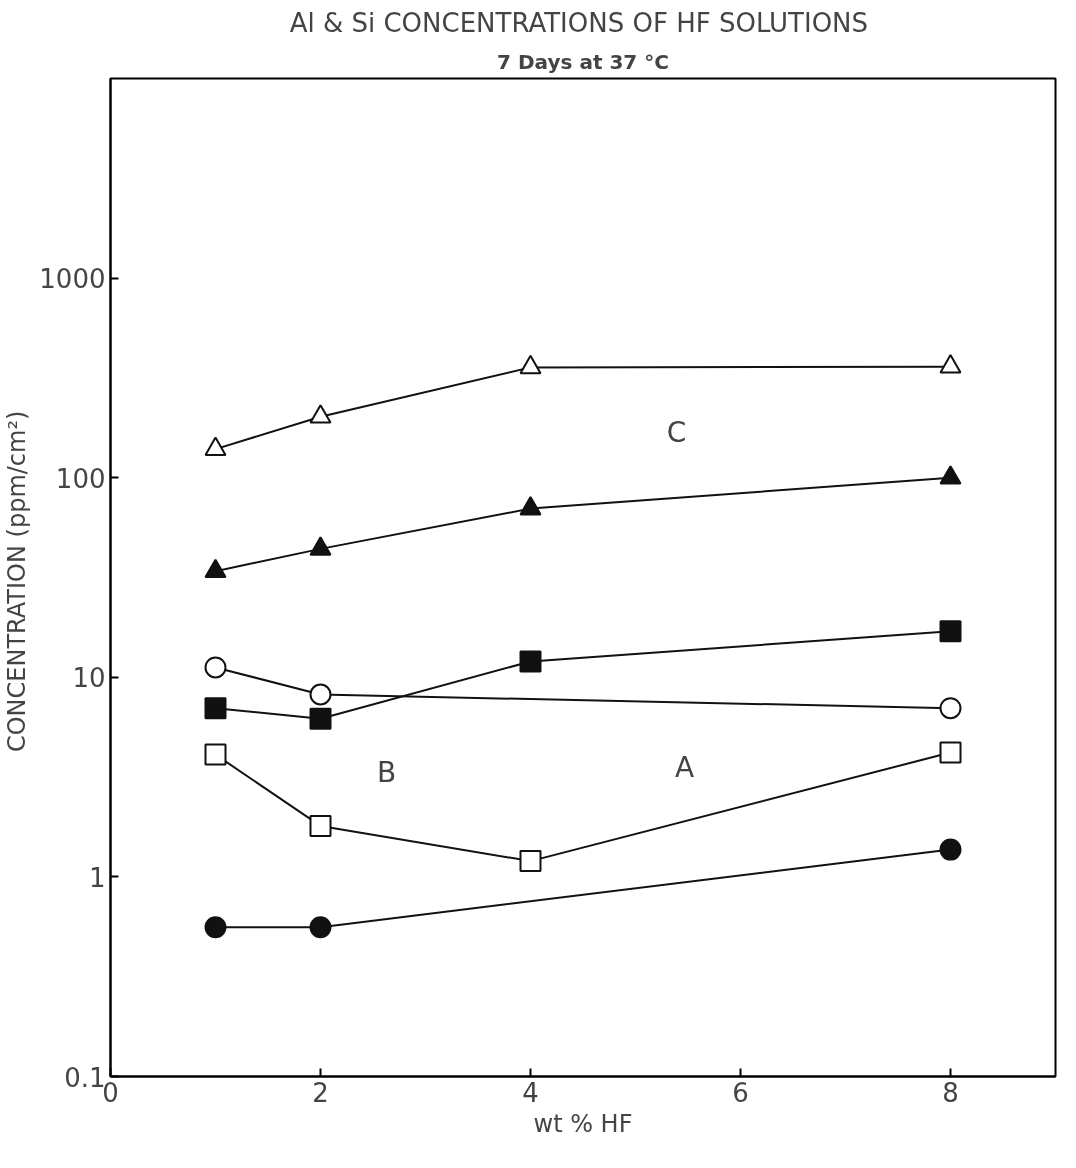 The width and height of the screenshot is (1076, 1168). I want to click on y-tick-label: 1, so click(97, 877).